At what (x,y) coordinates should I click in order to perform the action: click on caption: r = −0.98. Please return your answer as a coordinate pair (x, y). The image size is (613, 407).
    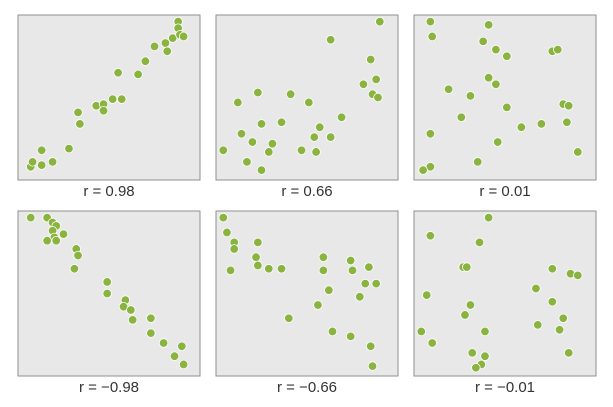
    Looking at the image, I should click on (109, 387).